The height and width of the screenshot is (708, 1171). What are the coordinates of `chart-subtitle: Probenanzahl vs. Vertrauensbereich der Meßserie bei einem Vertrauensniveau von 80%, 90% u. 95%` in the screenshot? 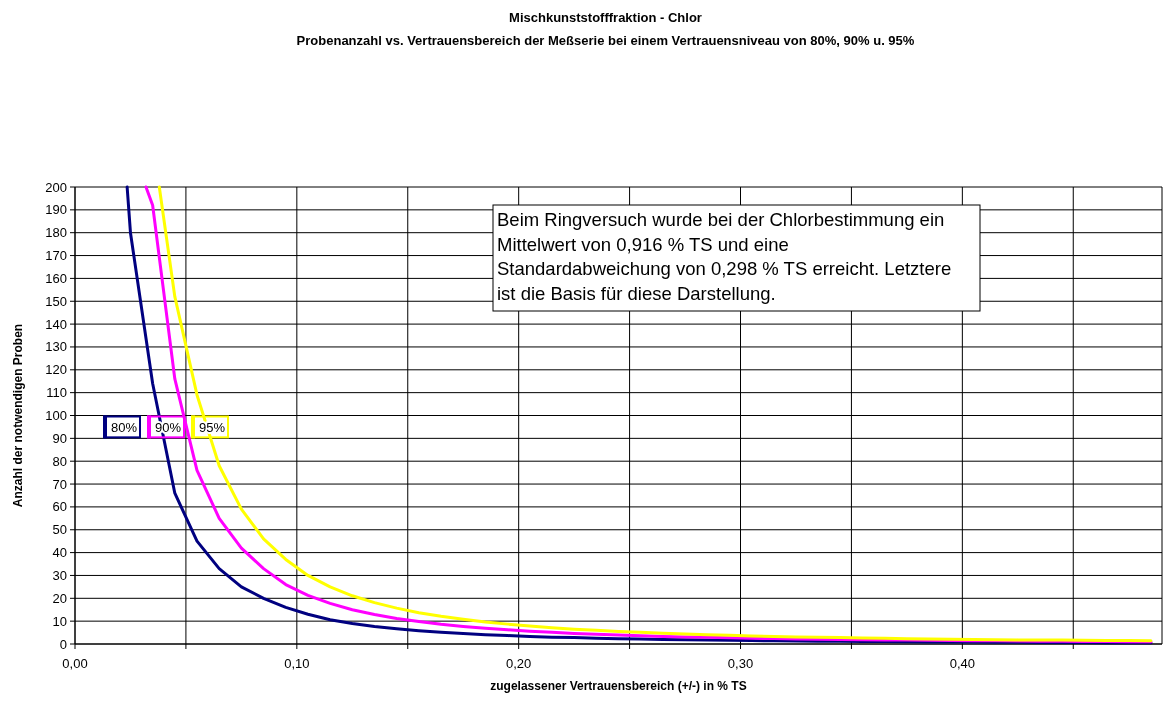 It's located at (605, 40).